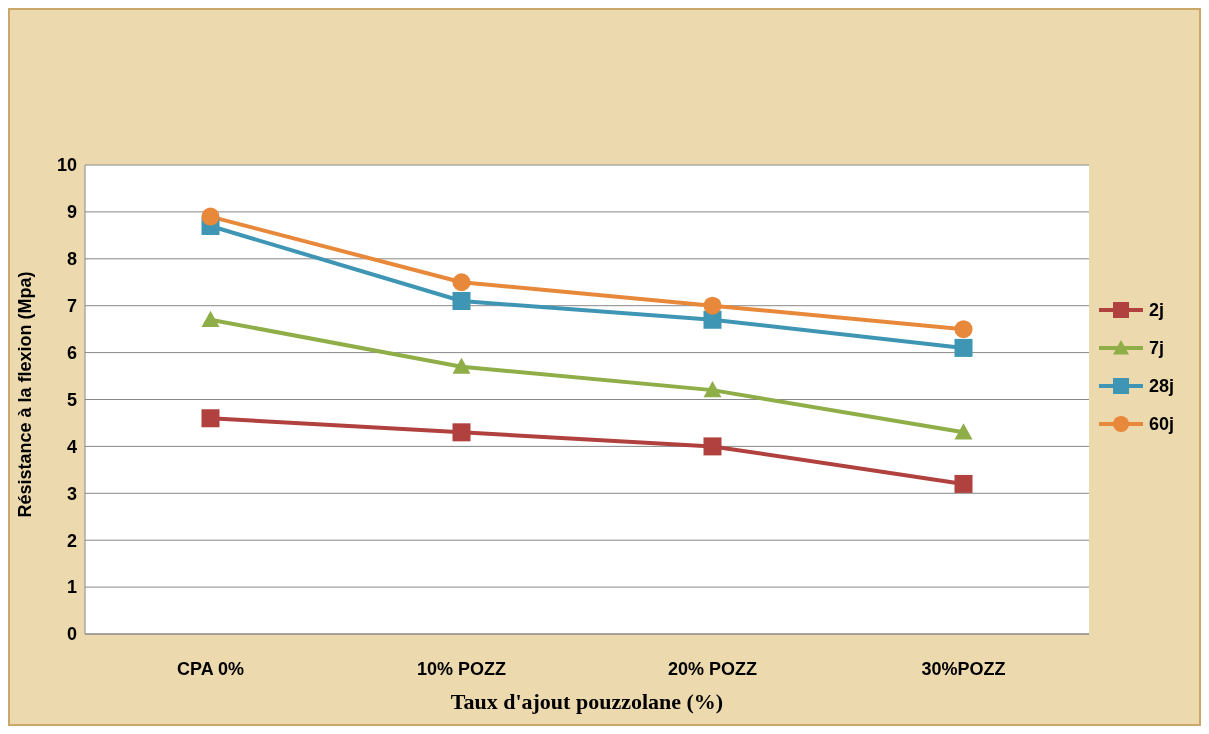 The width and height of the screenshot is (1209, 734). Describe the element at coordinates (71, 540) in the screenshot. I see `y-tick-label: 2` at that location.